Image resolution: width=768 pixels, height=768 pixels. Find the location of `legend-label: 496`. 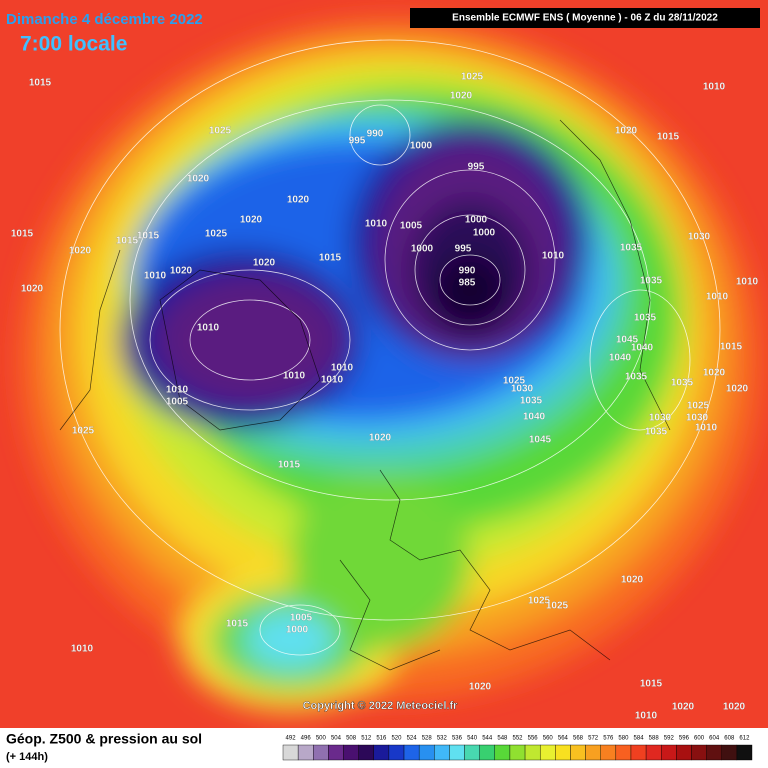

legend-label: 496 is located at coordinates (306, 739).